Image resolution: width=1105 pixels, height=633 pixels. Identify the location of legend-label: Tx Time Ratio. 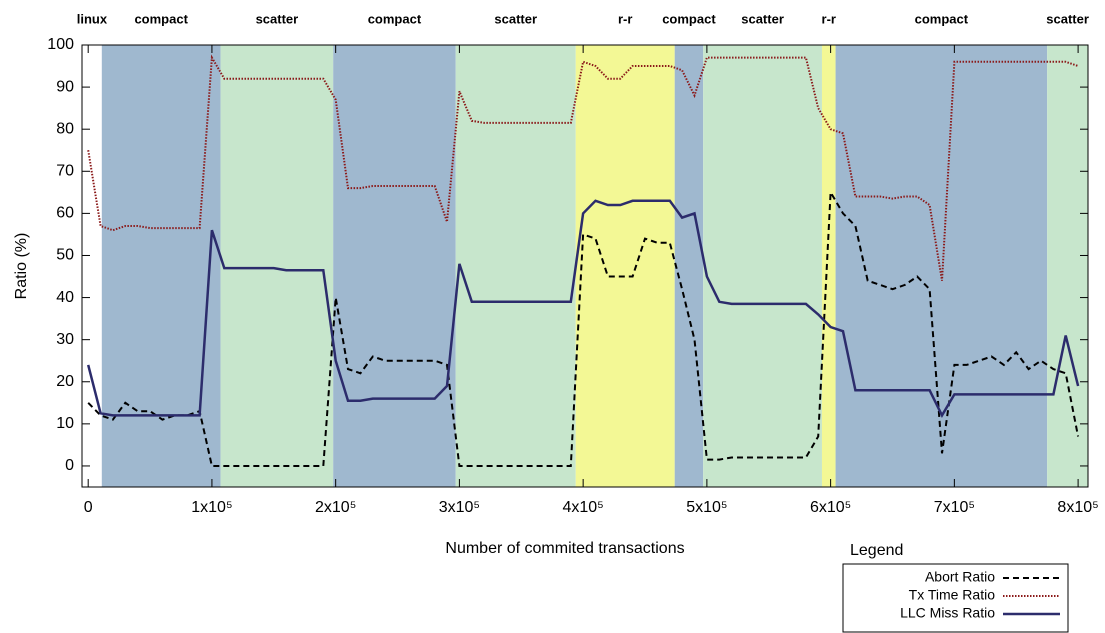
(952, 595).